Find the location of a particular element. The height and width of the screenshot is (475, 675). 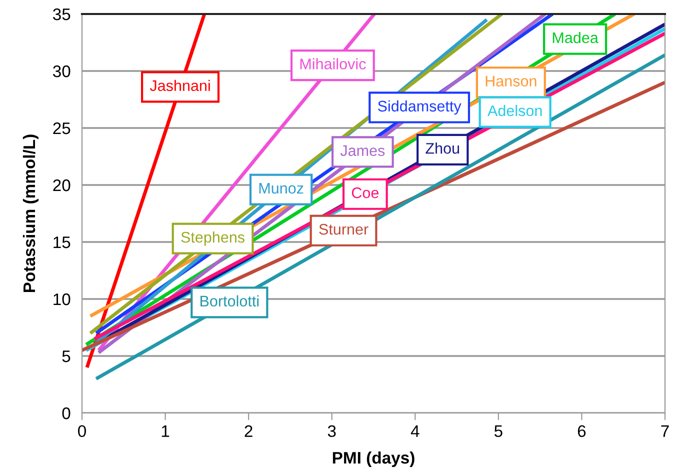

x-tick-label: 3 is located at coordinates (332, 431).